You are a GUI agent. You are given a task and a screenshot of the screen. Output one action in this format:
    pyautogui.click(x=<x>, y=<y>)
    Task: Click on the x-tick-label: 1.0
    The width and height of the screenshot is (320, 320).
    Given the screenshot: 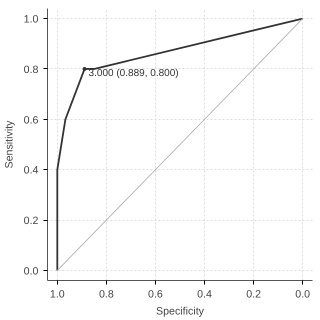 What is the action you would take?
    pyautogui.click(x=57, y=294)
    